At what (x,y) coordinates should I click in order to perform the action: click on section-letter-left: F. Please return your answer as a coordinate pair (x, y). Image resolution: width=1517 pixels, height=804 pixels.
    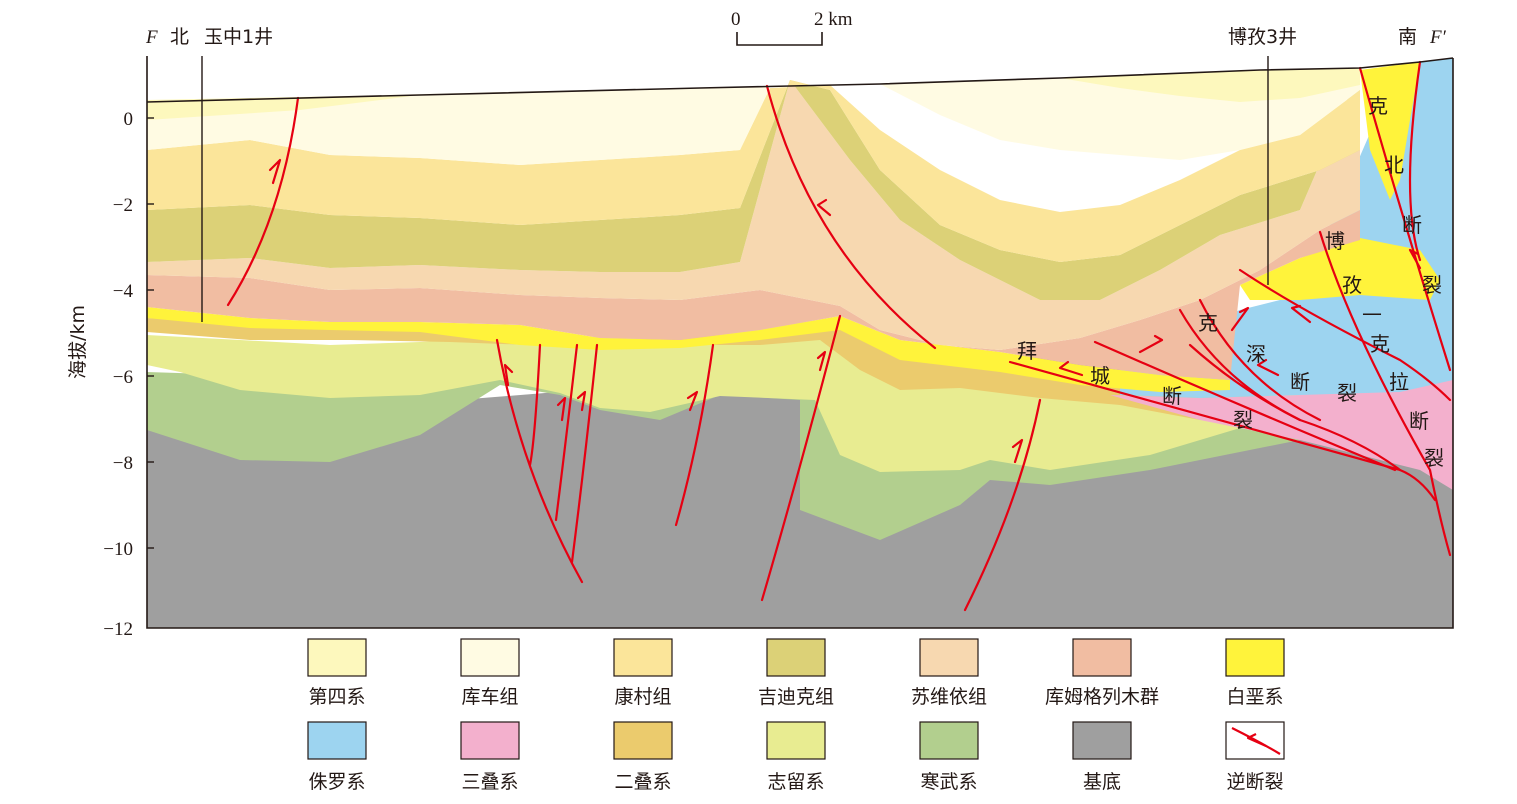
    Looking at the image, I should click on (151, 37).